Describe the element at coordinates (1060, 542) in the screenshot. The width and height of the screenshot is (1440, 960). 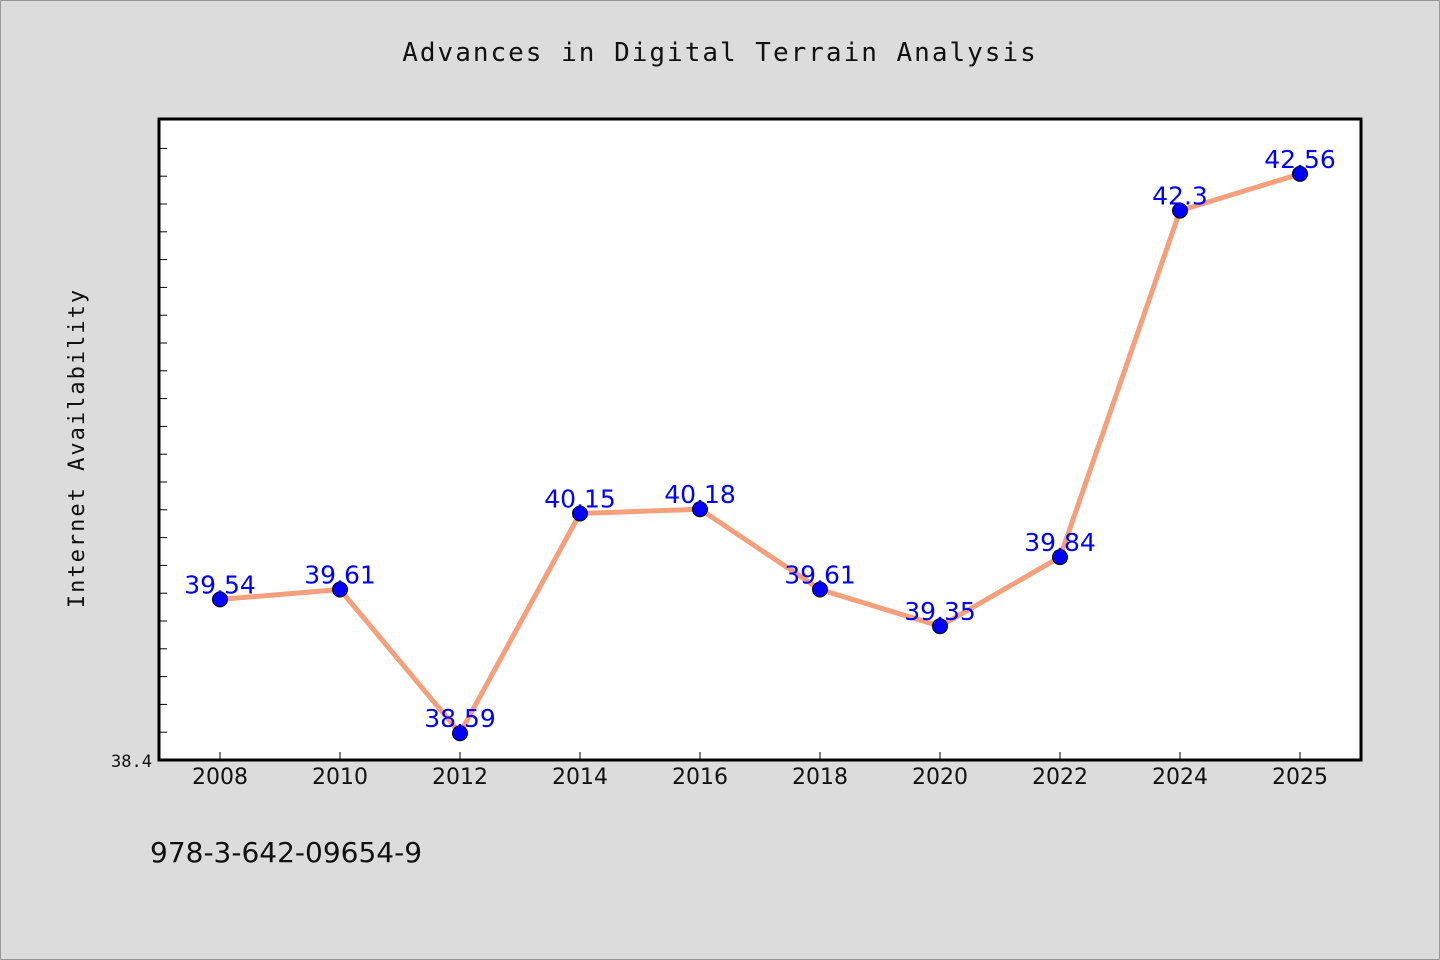
I see `data-label: 39.84` at that location.